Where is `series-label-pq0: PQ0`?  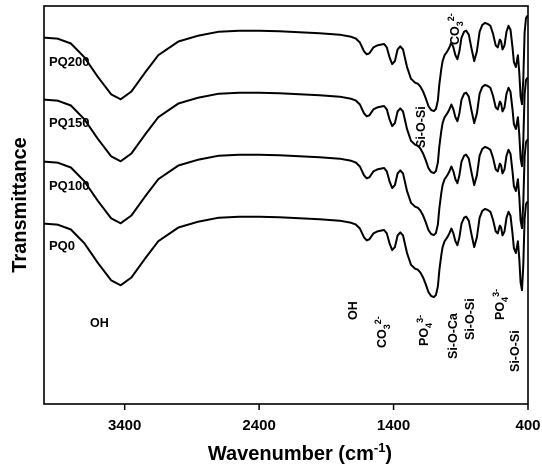 series-label-pq0: PQ0 is located at coordinates (62, 245).